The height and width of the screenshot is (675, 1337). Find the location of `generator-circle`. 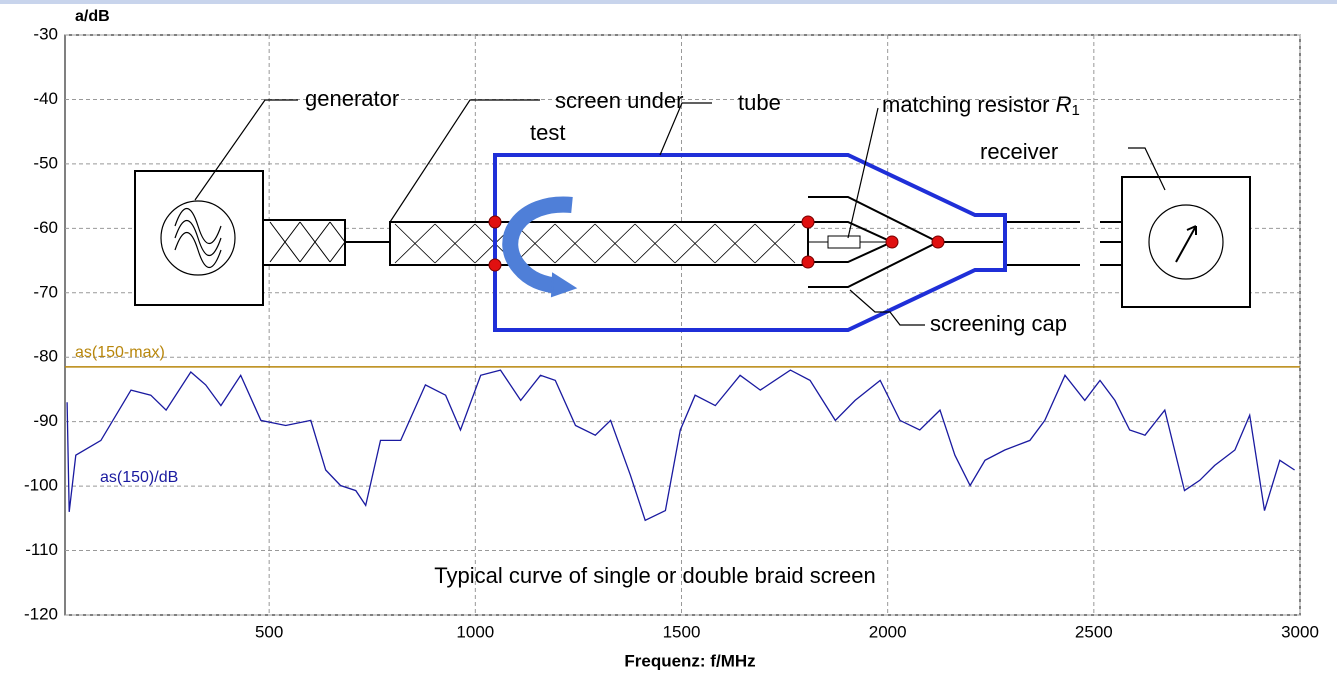

generator-circle is located at coordinates (198, 238).